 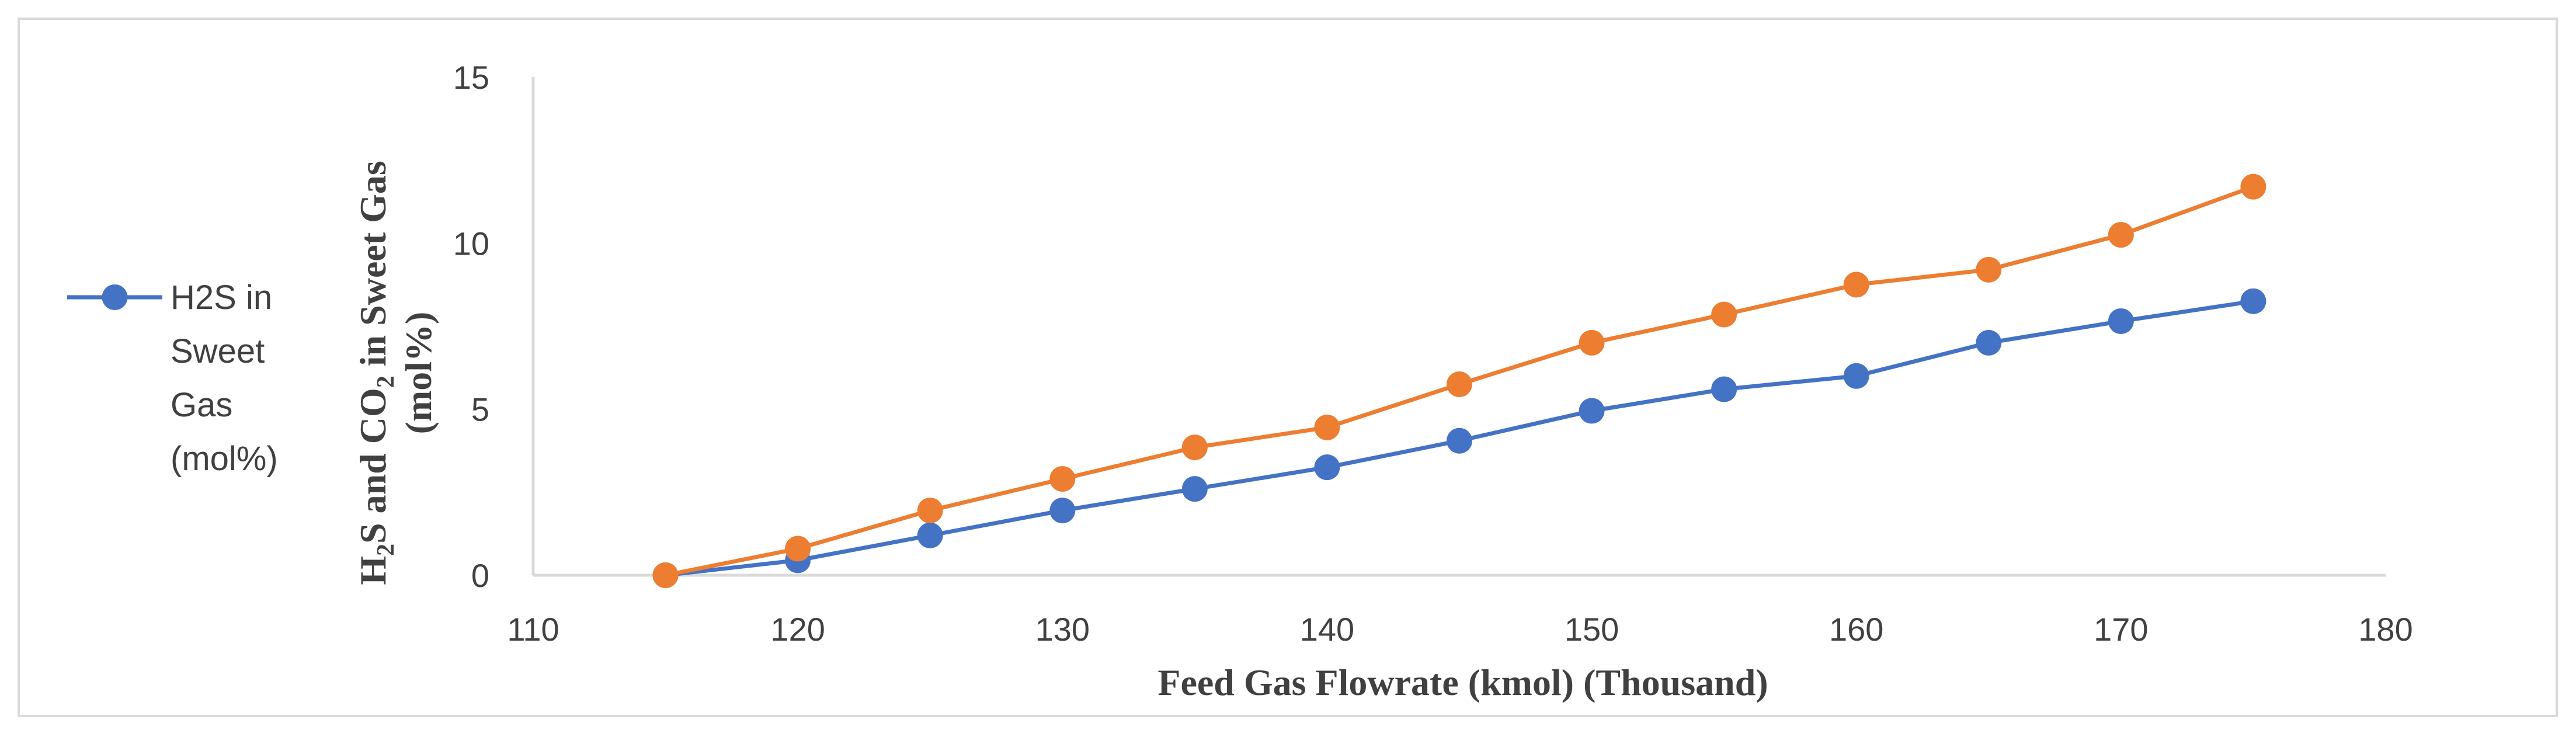 What do you see at coordinates (798, 630) in the screenshot?
I see `x-tick-label: 120` at bounding box center [798, 630].